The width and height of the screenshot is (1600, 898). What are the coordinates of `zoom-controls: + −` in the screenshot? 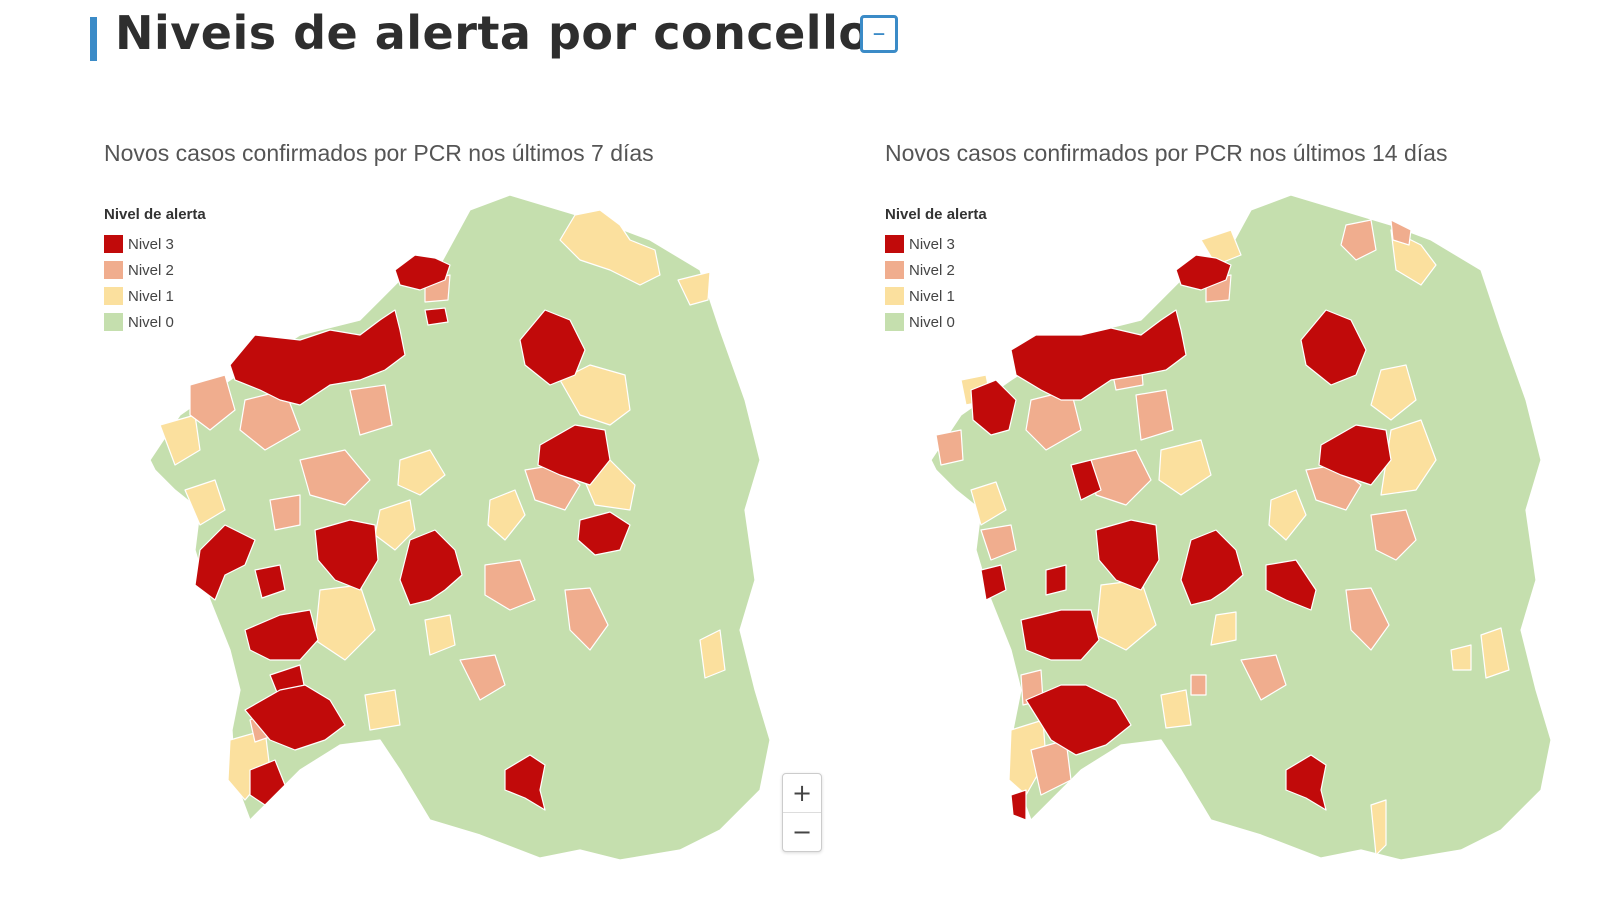 It's located at (802, 812).